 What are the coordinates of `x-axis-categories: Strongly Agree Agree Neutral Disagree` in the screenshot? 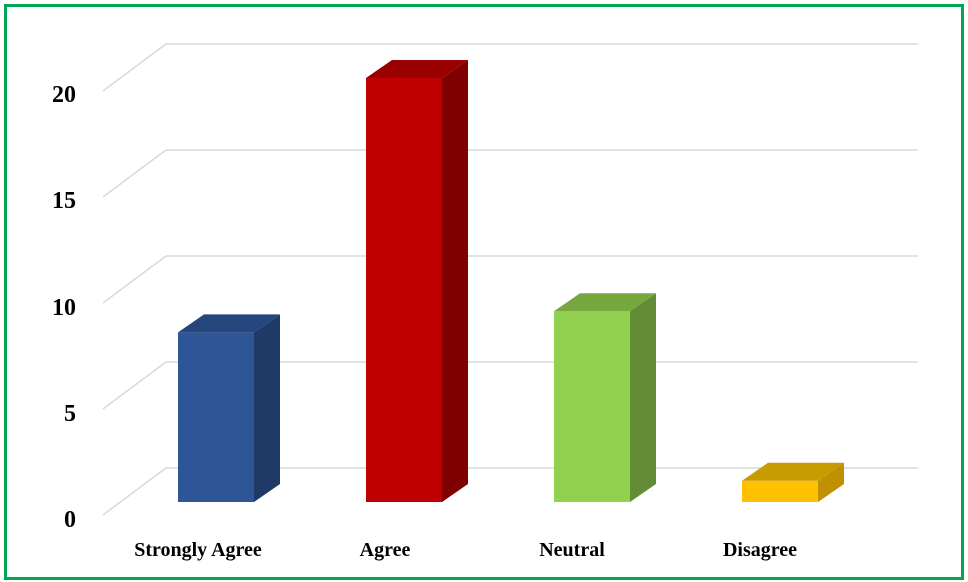 It's located at (465, 550).